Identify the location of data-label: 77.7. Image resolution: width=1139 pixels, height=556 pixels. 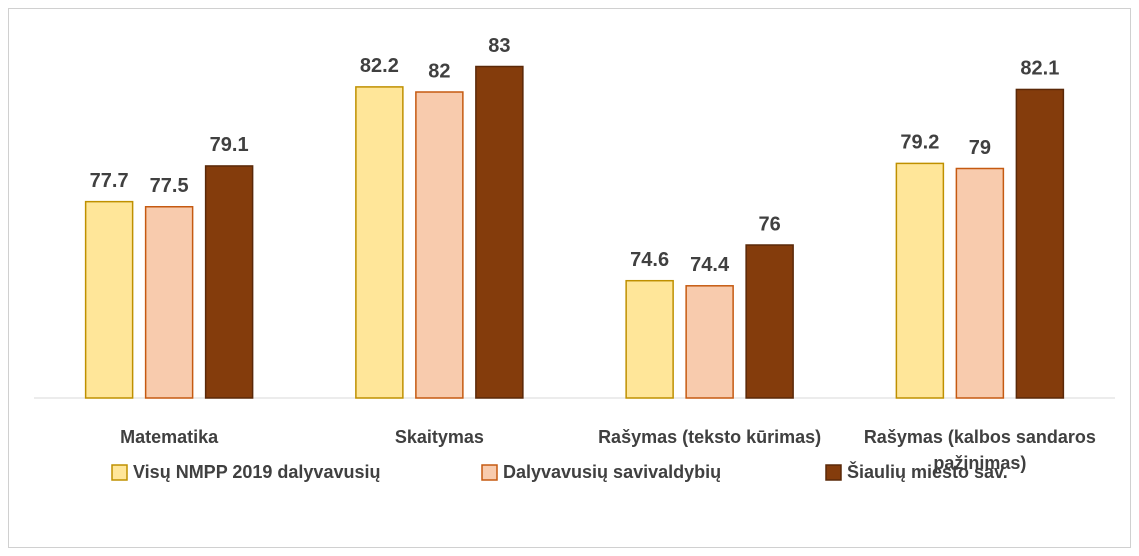
(109, 181).